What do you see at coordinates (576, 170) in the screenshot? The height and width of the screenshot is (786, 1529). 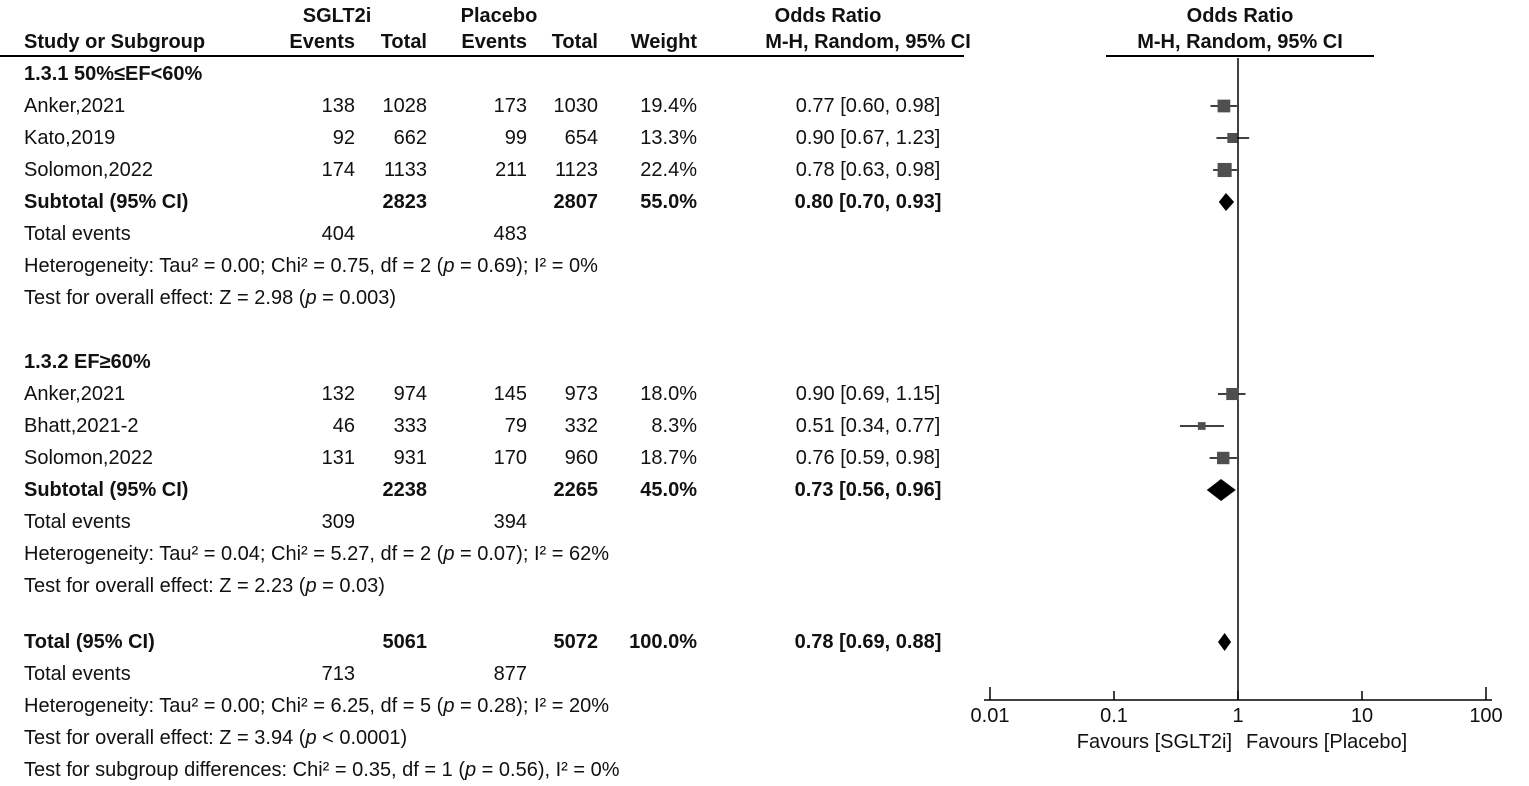 I see `total-placebo: 1123` at bounding box center [576, 170].